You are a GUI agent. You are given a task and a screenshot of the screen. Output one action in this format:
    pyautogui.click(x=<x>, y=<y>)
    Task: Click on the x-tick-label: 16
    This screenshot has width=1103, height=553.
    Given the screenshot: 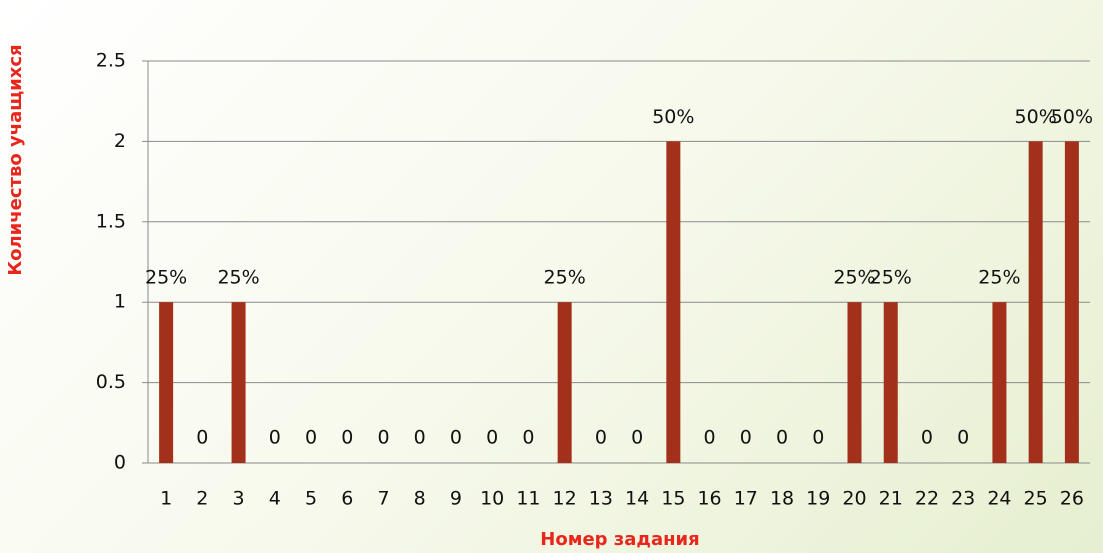 What is the action you would take?
    pyautogui.click(x=709, y=499)
    